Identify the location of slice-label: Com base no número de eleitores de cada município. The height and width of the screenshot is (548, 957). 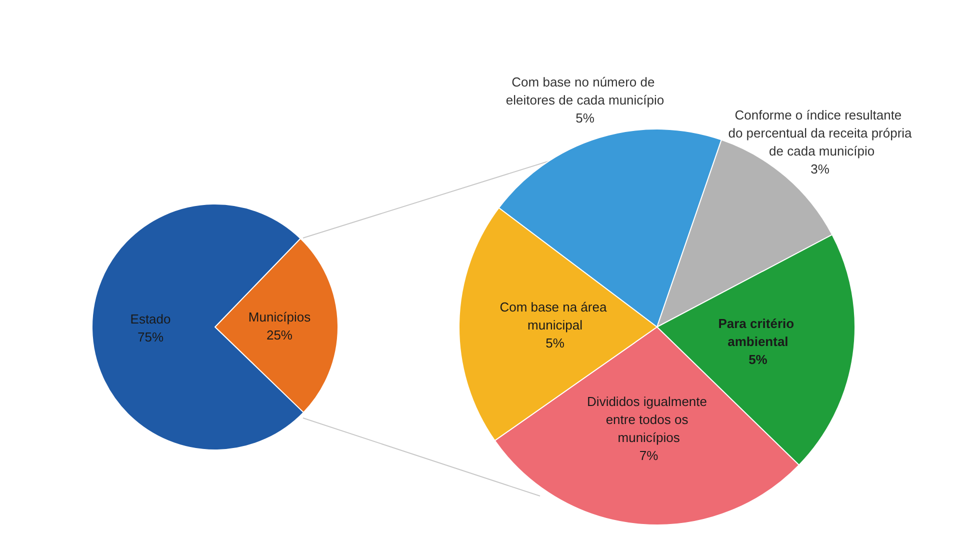
(585, 91).